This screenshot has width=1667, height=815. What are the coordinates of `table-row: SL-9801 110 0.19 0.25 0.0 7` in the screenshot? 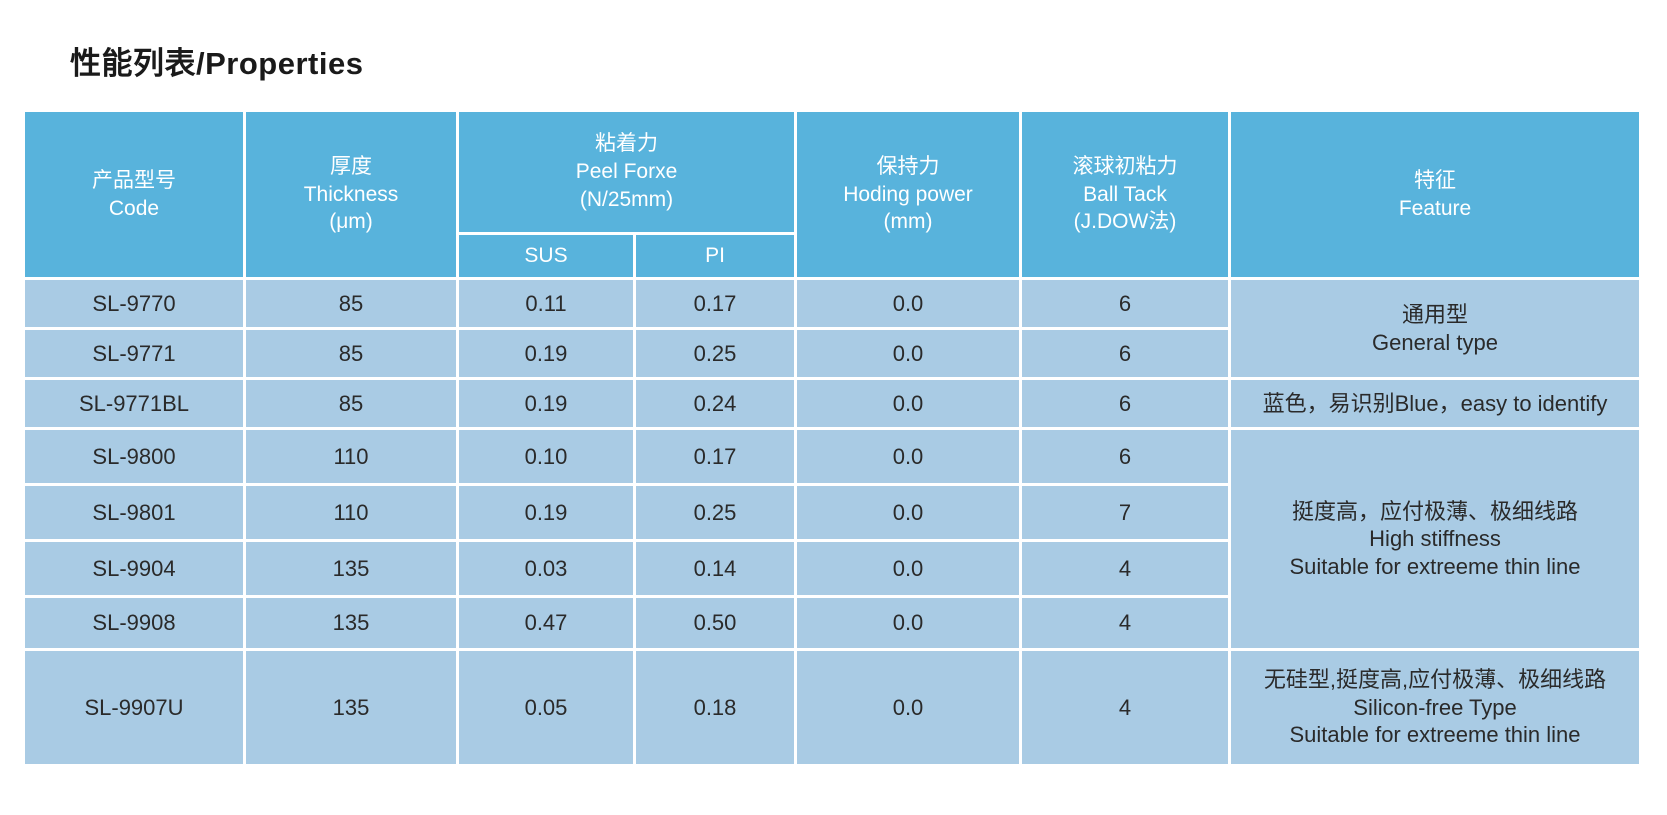 It's located at (832, 512).